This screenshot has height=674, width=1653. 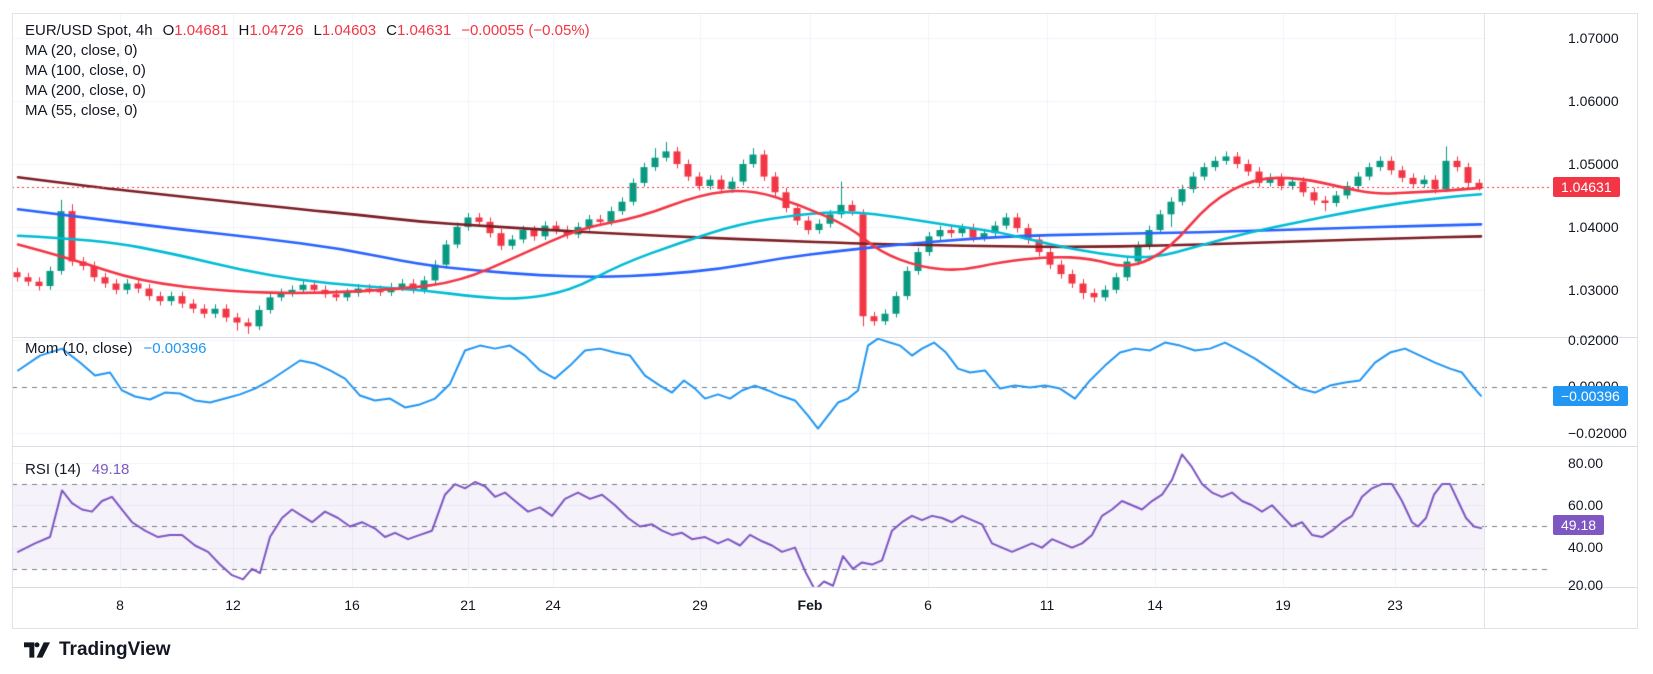 I want to click on price-axis-label: 1.03000, so click(x=1593, y=290).